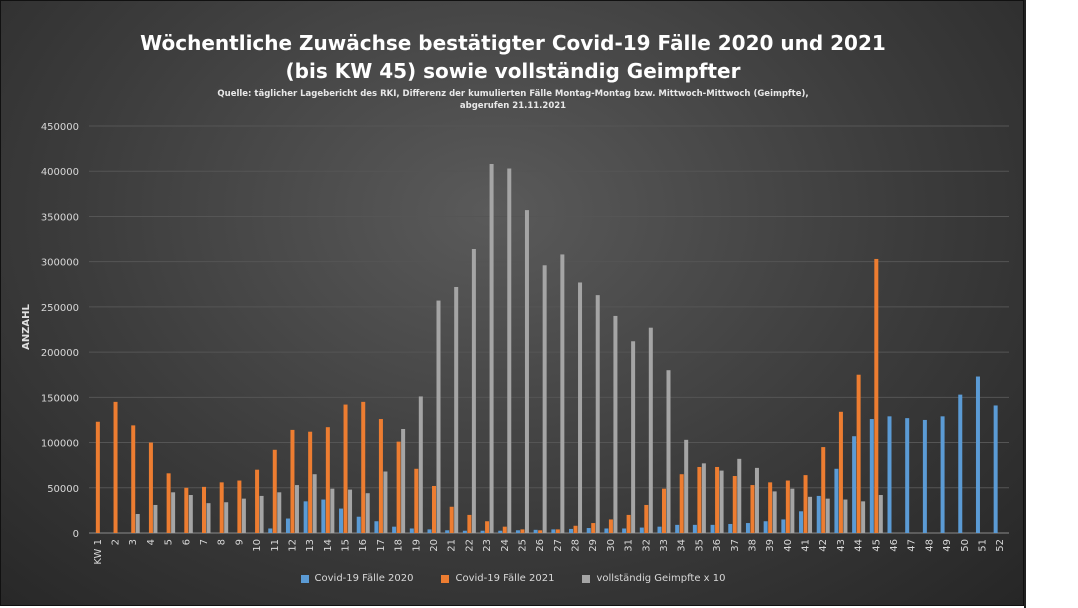 The image size is (1078, 608). What do you see at coordinates (586, 578) in the screenshot?
I see `legend-swatch-vaccinated` at bounding box center [586, 578].